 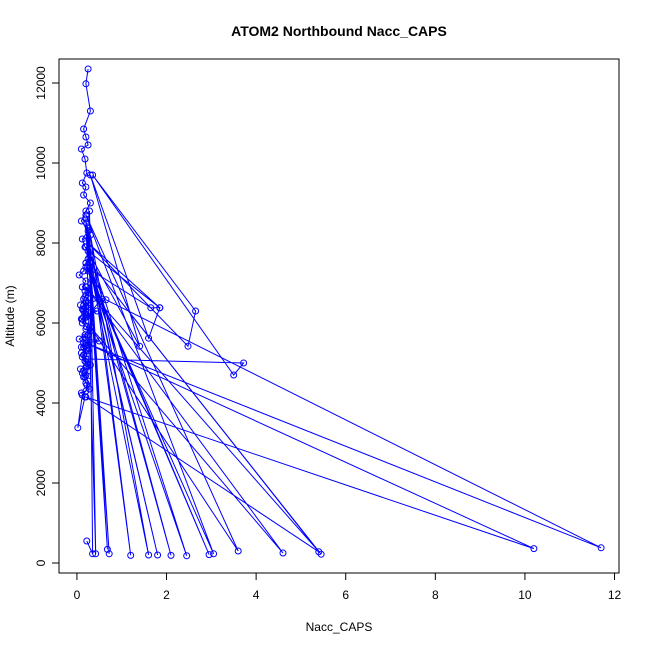 I want to click on chart-title: ATOM2 Northbound Nacc_CAPS, so click(x=339, y=31).